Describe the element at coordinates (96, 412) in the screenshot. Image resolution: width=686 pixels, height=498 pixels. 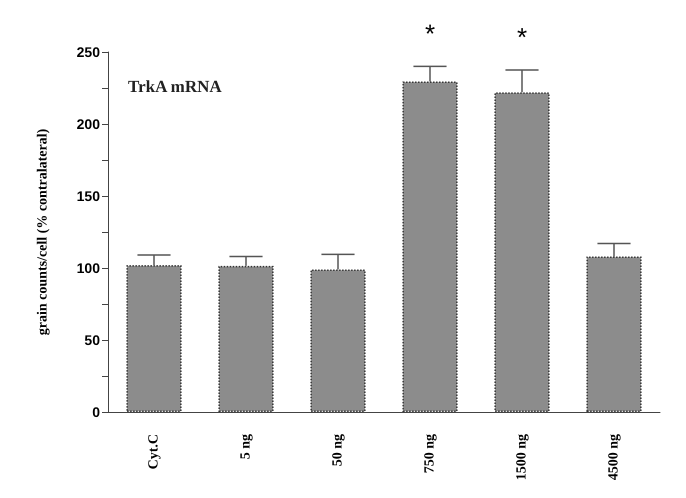
I see `y-tick-label: 0` at that location.